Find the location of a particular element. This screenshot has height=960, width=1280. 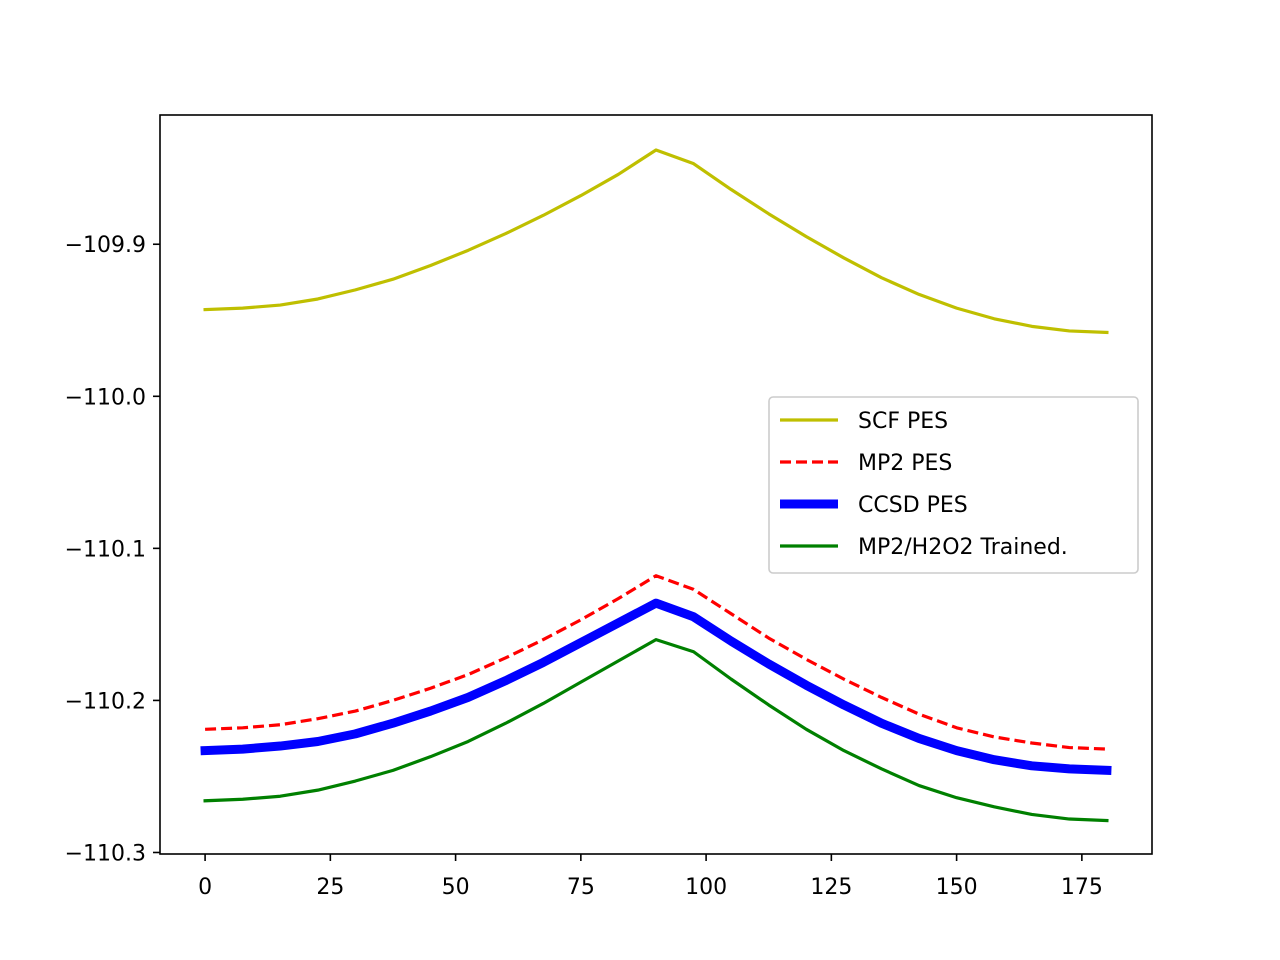

x-tick-label: 150 is located at coordinates (957, 887).